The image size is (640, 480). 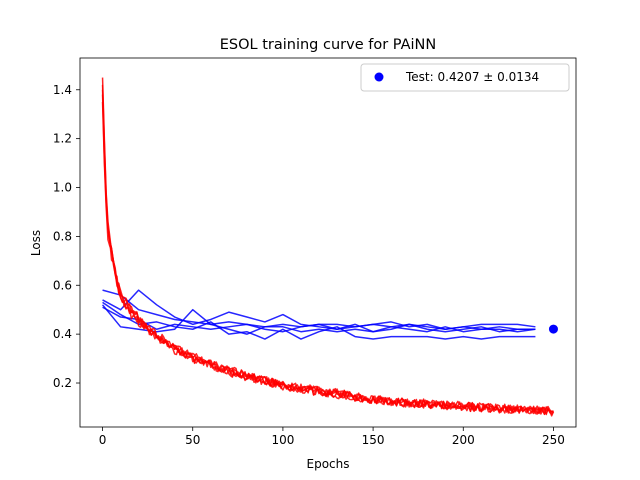 What do you see at coordinates (463, 440) in the screenshot?
I see `x-tick-label: 200` at bounding box center [463, 440].